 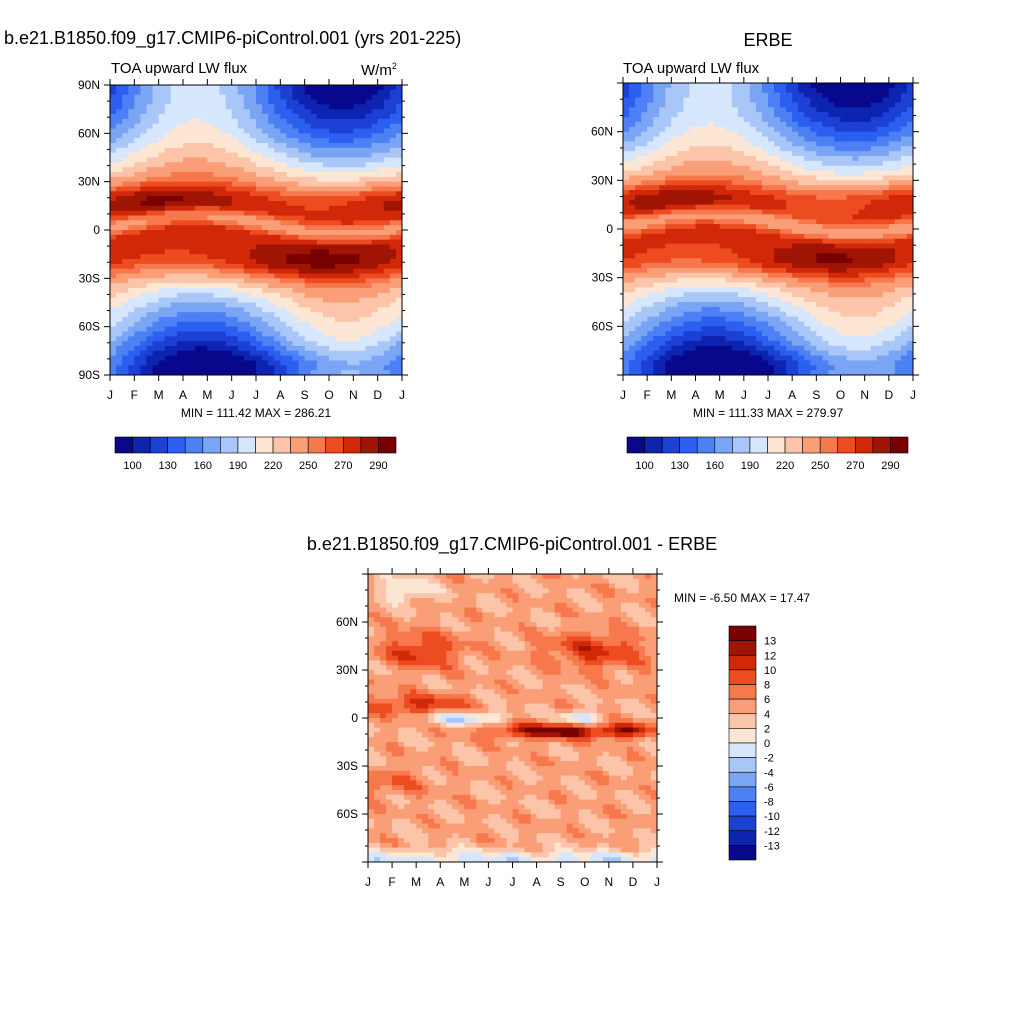 I want to click on field-obs, so click(x=768, y=229).